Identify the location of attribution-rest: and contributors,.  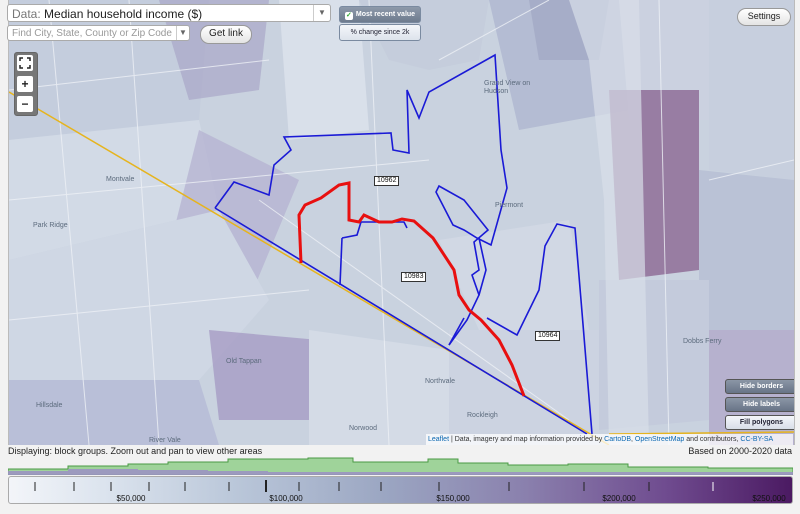
(712, 439).